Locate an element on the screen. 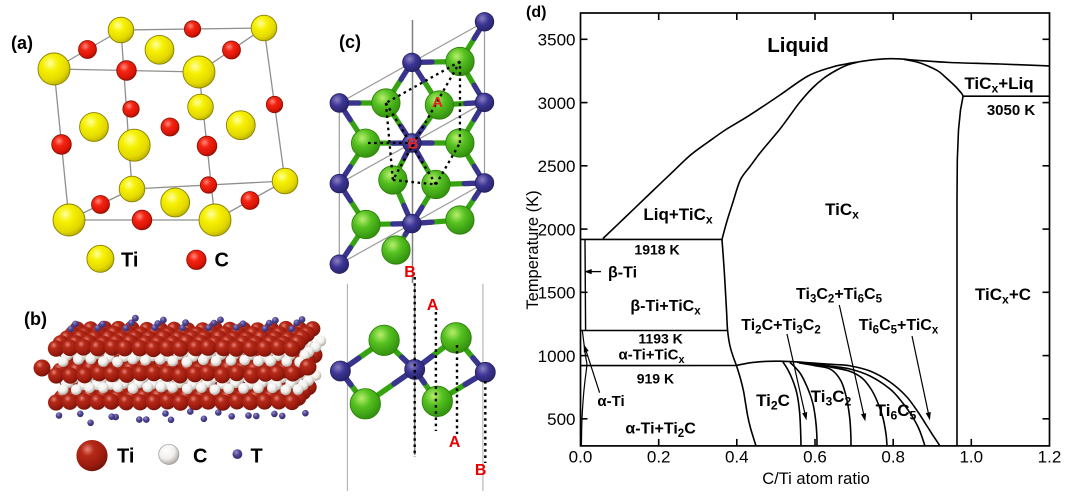 The height and width of the screenshot is (501, 1080). svg-text: 2500 is located at coordinates (557, 166).